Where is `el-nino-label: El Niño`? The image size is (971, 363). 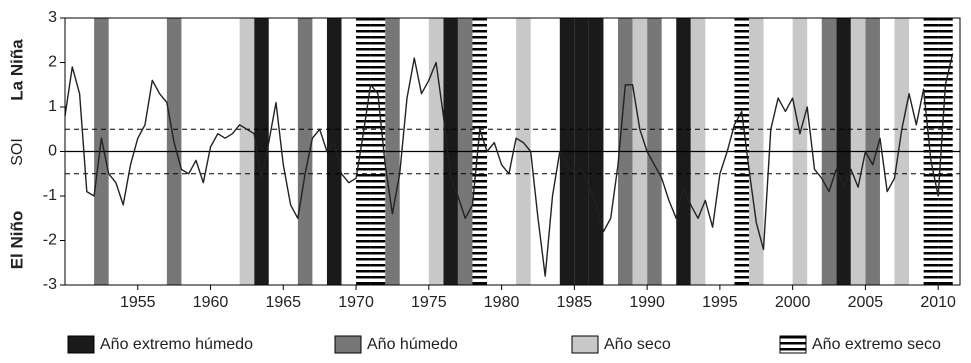
el-nino-label: El Niño is located at coordinates (16, 240).